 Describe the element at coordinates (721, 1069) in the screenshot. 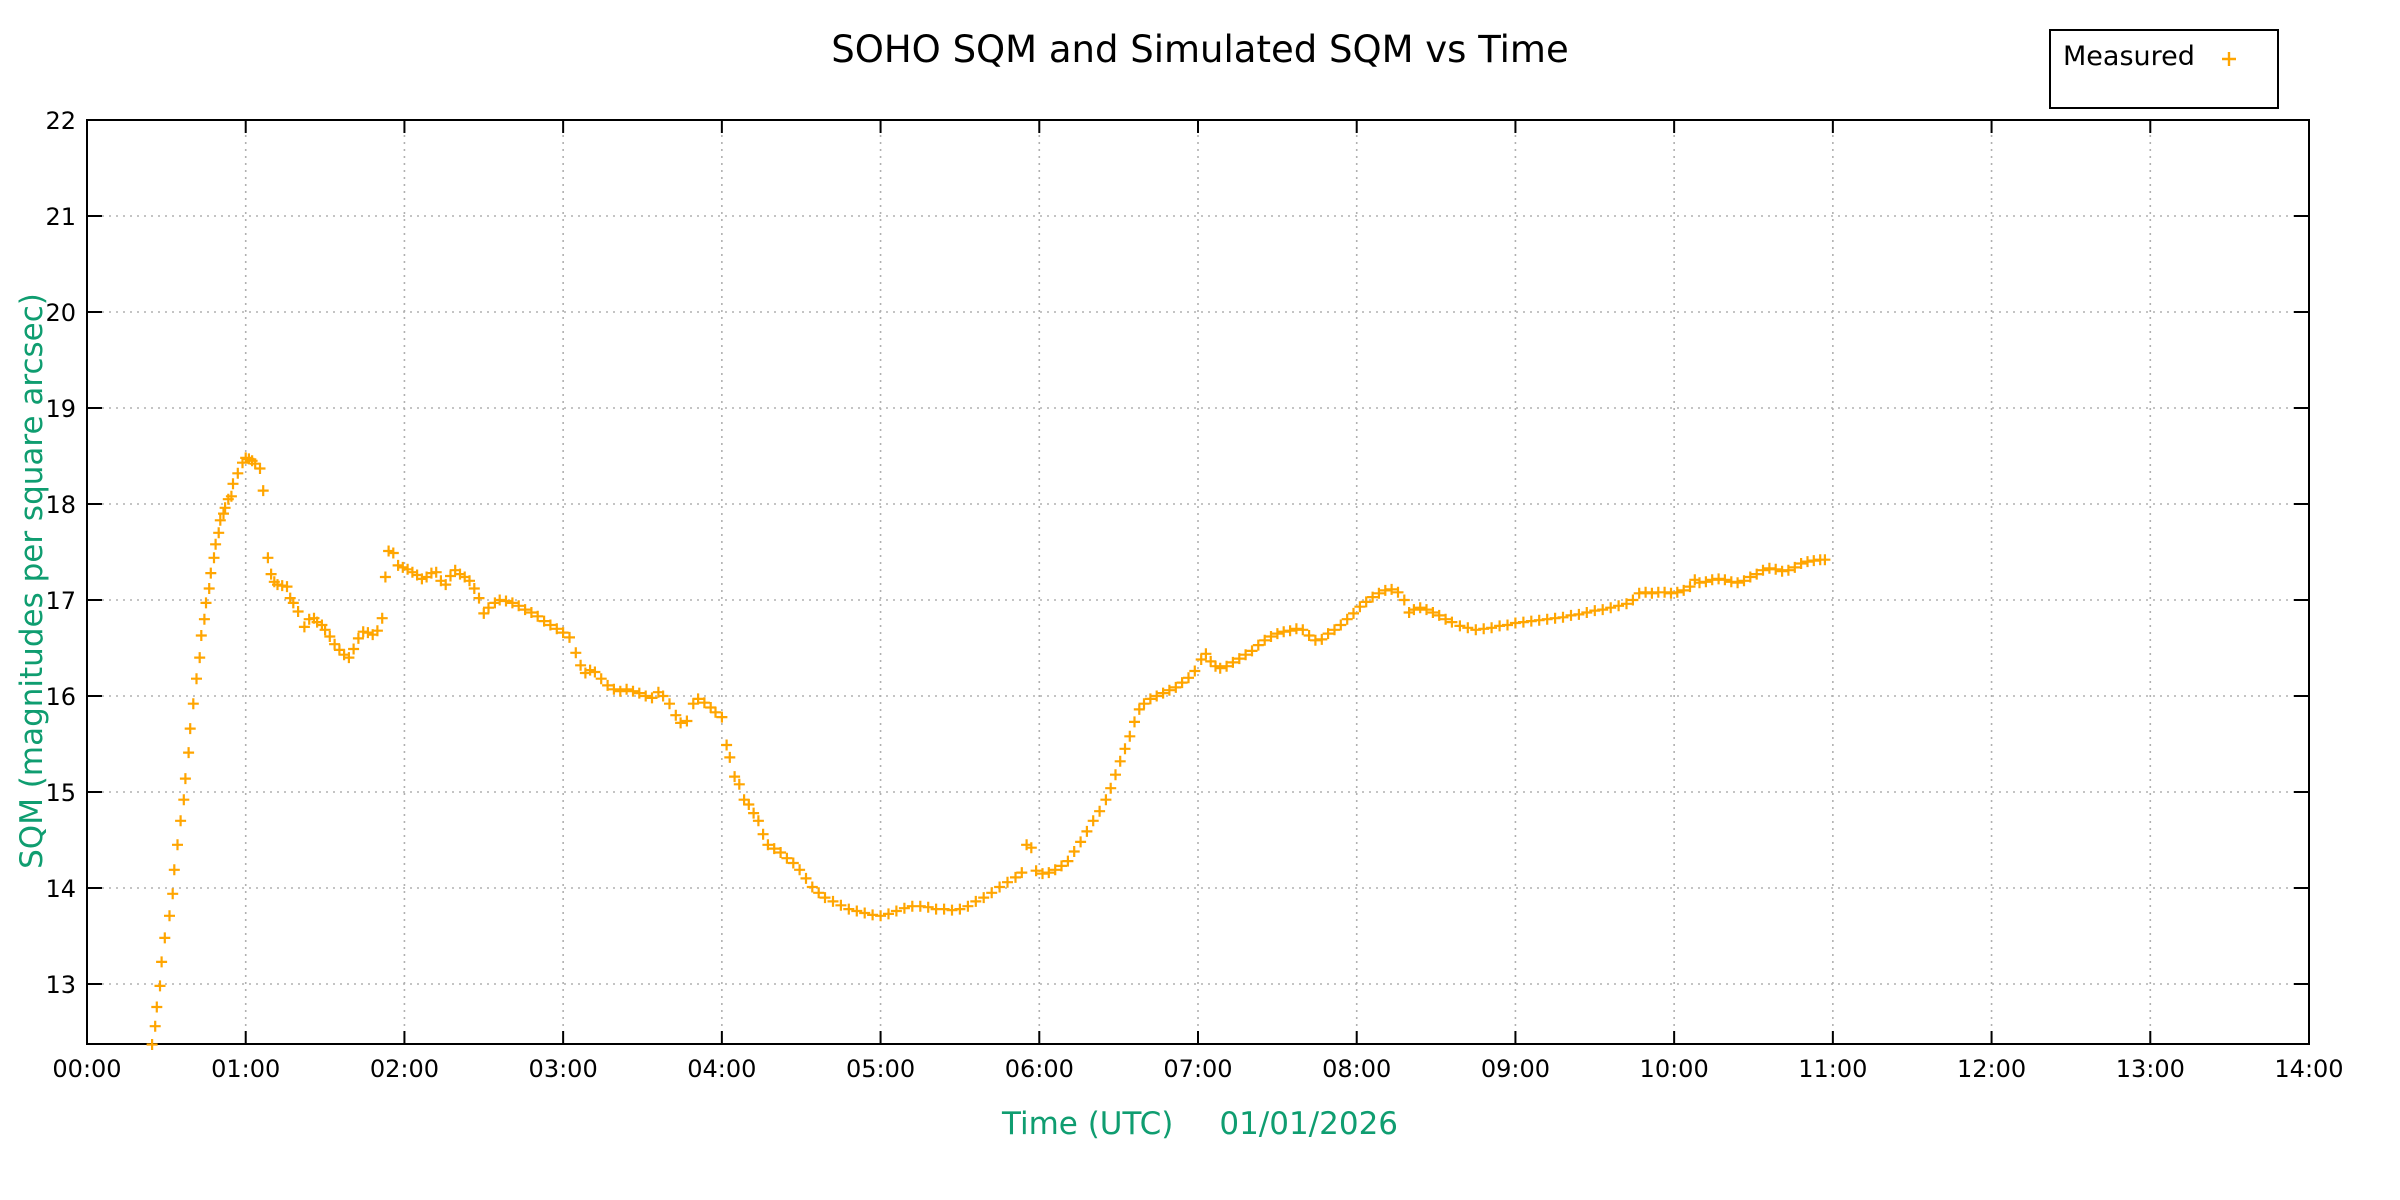

I see `x-tick-label: 04:00` at that location.